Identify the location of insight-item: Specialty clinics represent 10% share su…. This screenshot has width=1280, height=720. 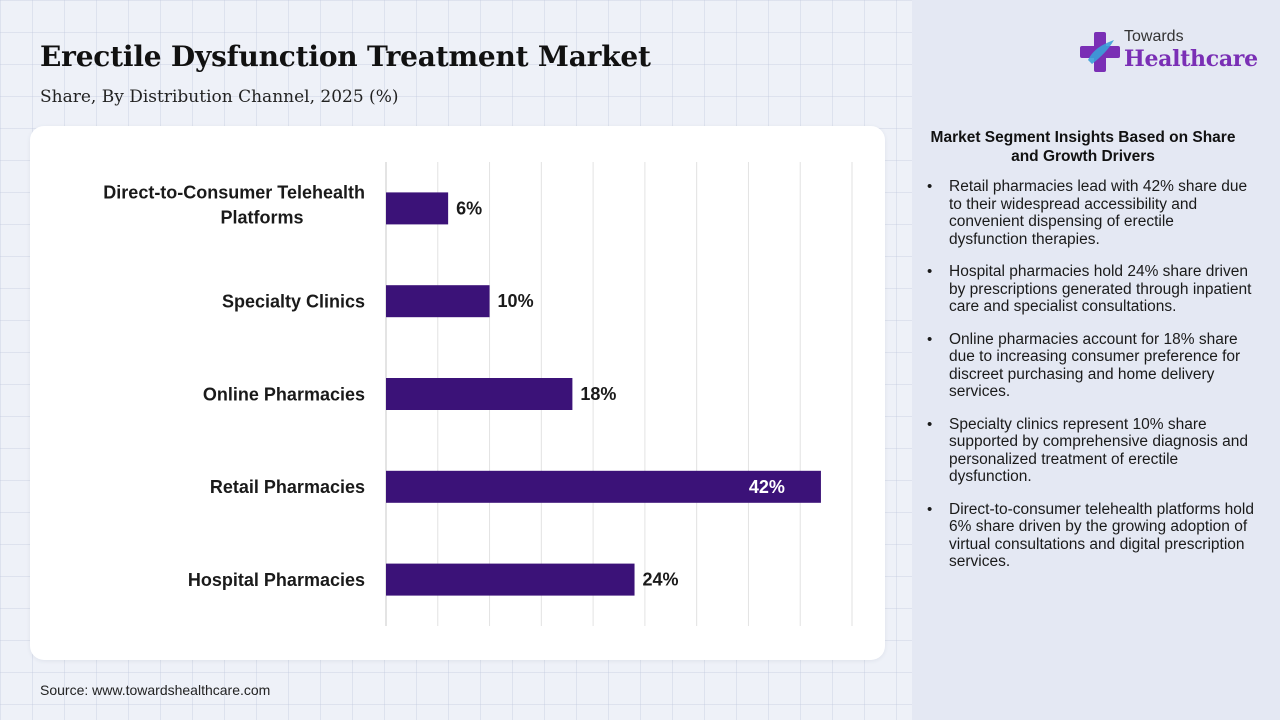
(1089, 451).